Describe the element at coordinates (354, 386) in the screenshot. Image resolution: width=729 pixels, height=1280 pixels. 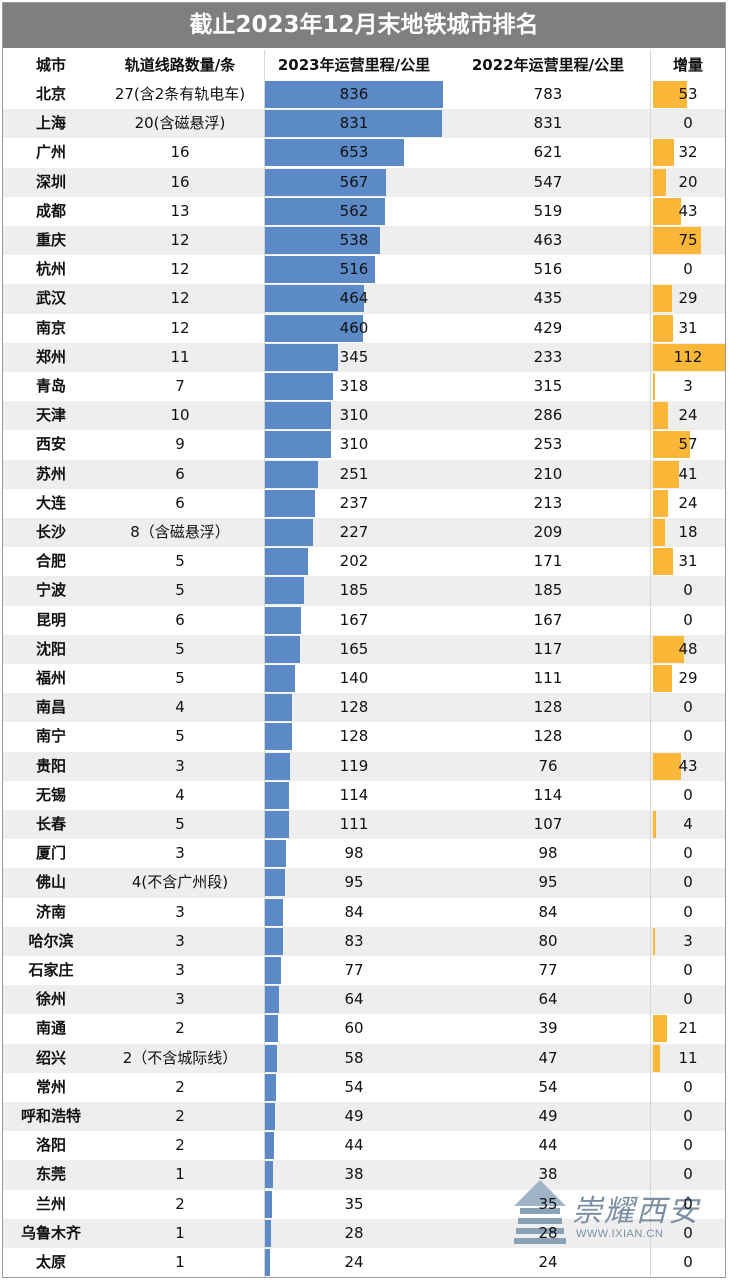
I see `mileage-2023-cell: 318` at that location.